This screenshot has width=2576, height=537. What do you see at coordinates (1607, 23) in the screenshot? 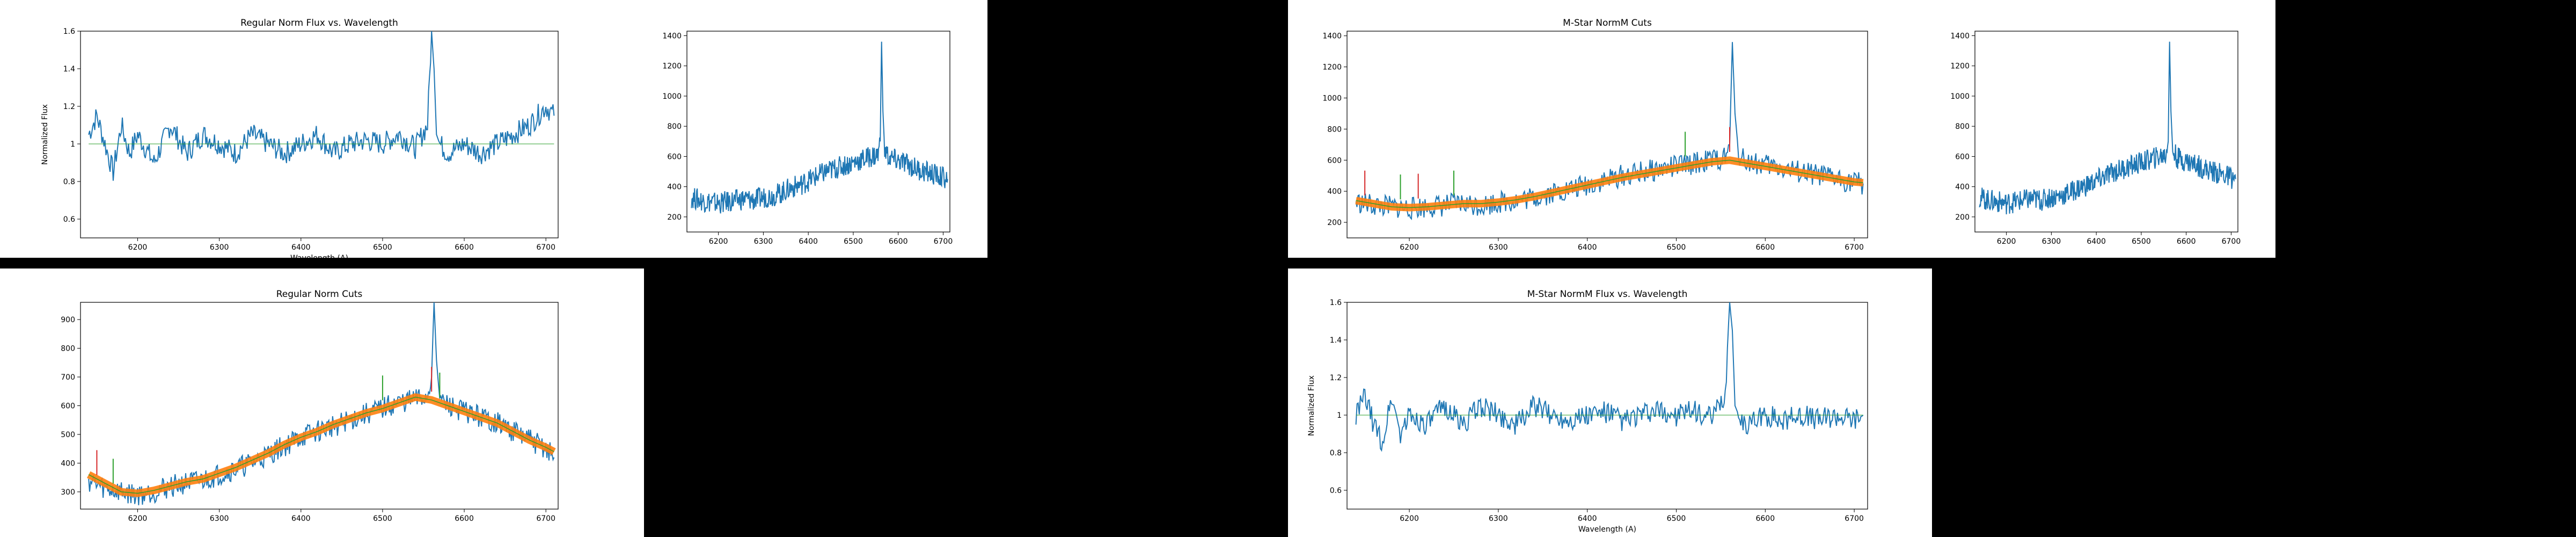
I see `chart-title: M-Star NormM Cuts` at bounding box center [1607, 23].